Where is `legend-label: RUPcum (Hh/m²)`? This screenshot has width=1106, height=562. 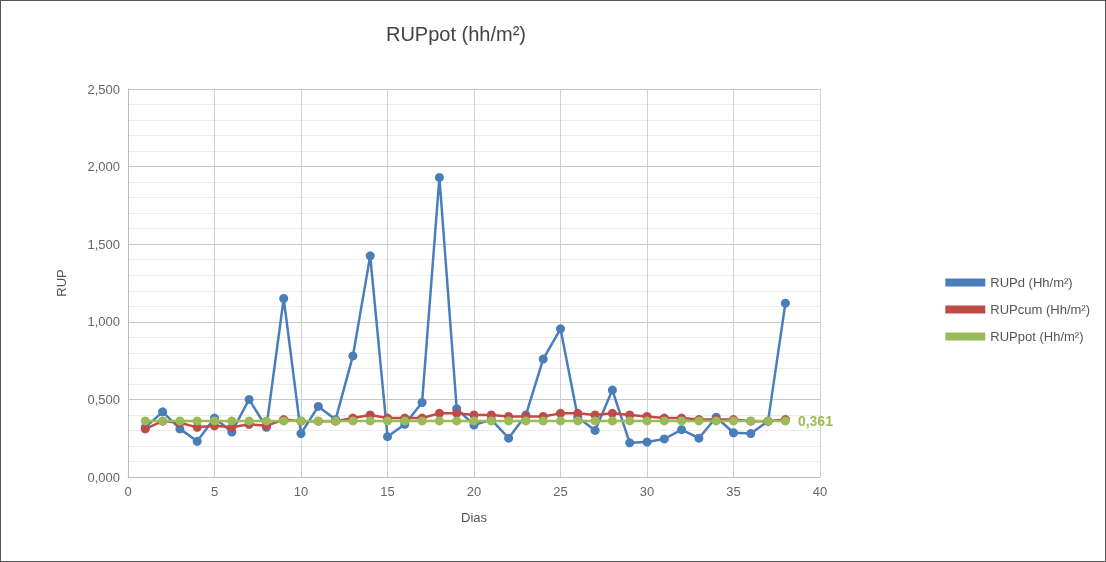 legend-label: RUPcum (Hh/m²) is located at coordinates (1040, 309).